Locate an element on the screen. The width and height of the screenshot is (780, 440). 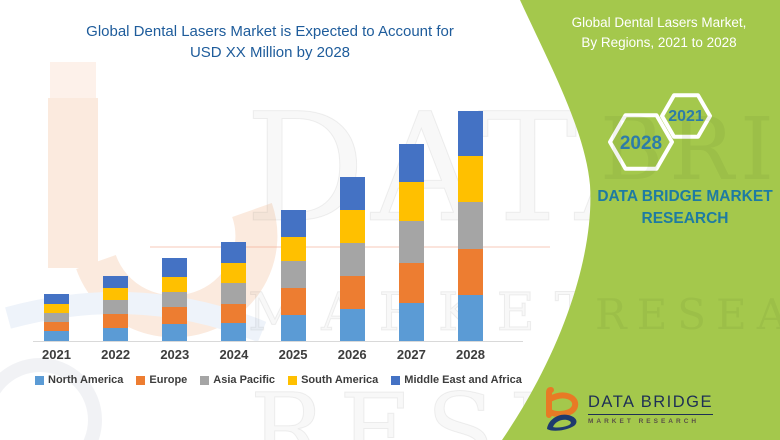
bar-segment-2021-asia-pacific is located at coordinates (56, 317).